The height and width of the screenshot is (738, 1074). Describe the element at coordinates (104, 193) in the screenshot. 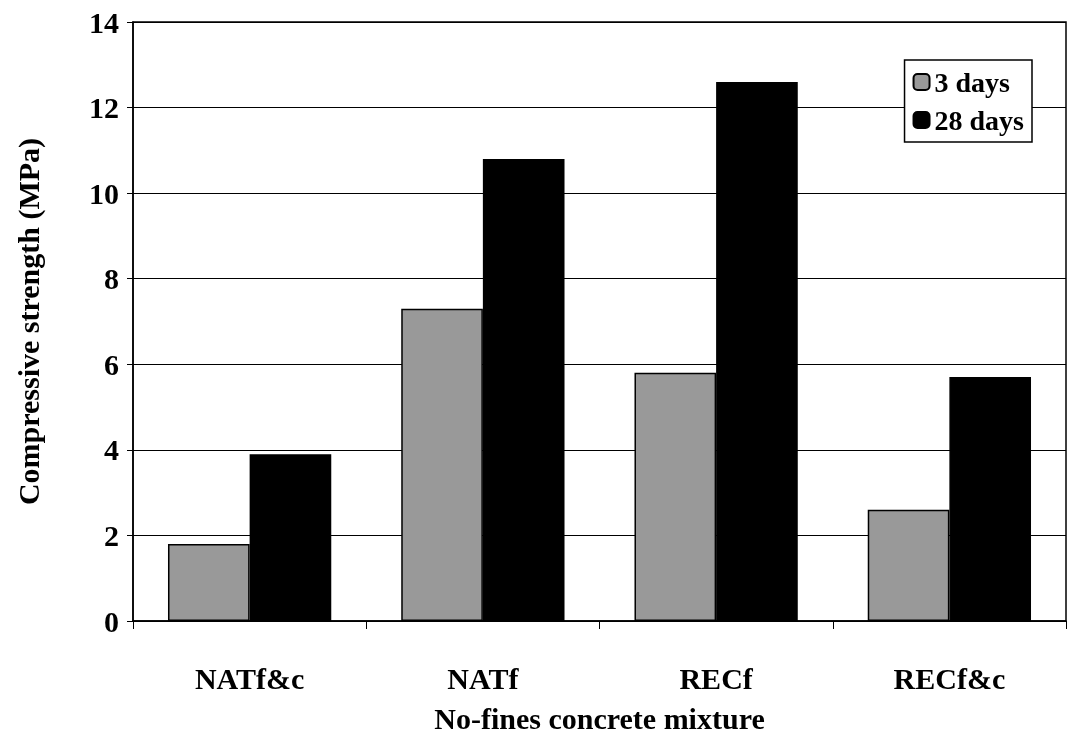

I see `y-tick-label: 10` at that location.